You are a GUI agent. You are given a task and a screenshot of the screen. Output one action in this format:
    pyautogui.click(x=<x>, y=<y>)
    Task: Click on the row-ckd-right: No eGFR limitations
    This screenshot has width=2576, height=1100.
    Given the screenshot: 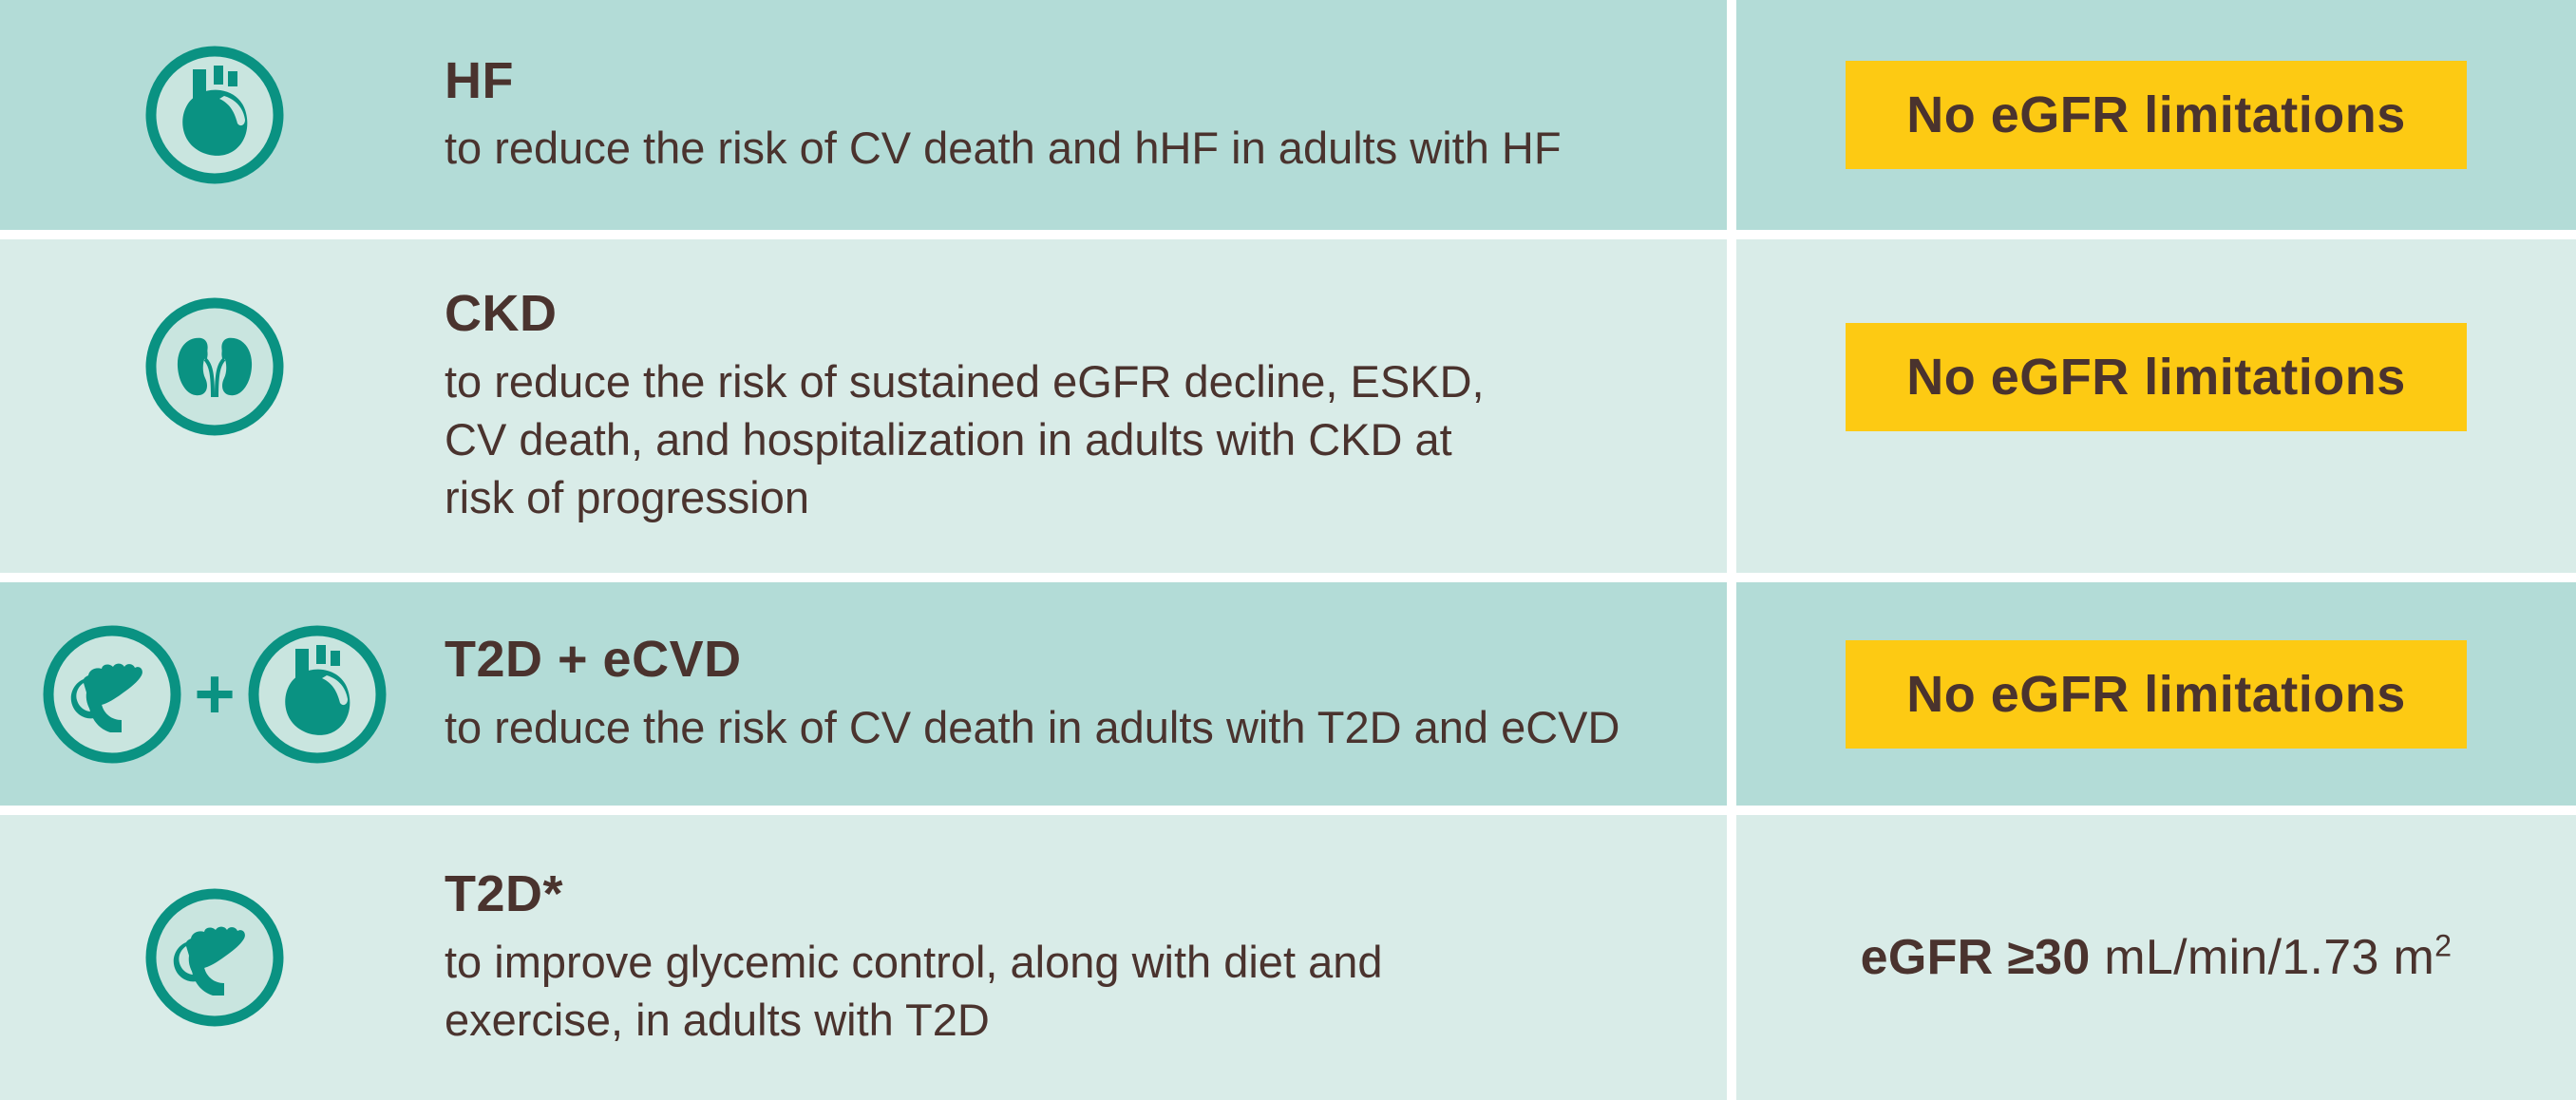 What is the action you would take?
    pyautogui.click(x=2156, y=406)
    